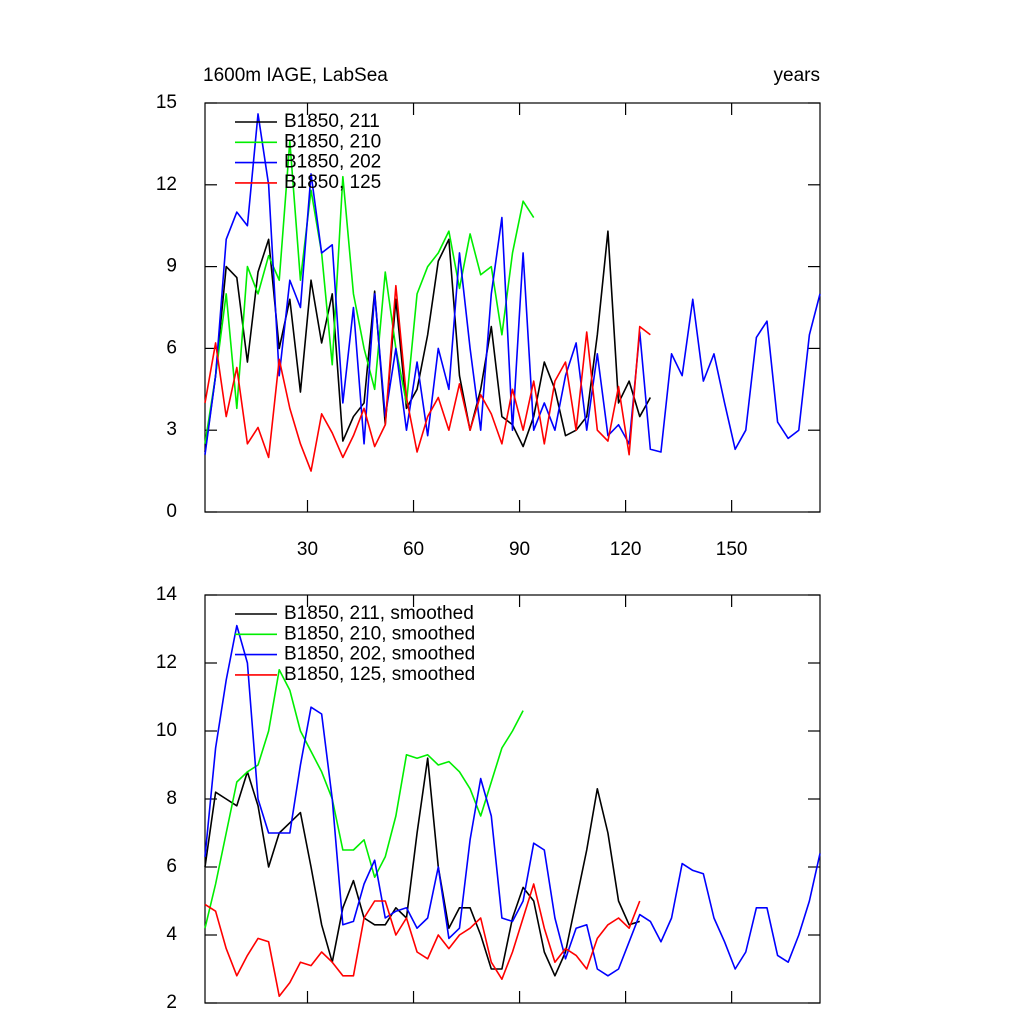 This screenshot has width=1024, height=1024. I want to click on y-tick-label: 15, so click(166, 102).